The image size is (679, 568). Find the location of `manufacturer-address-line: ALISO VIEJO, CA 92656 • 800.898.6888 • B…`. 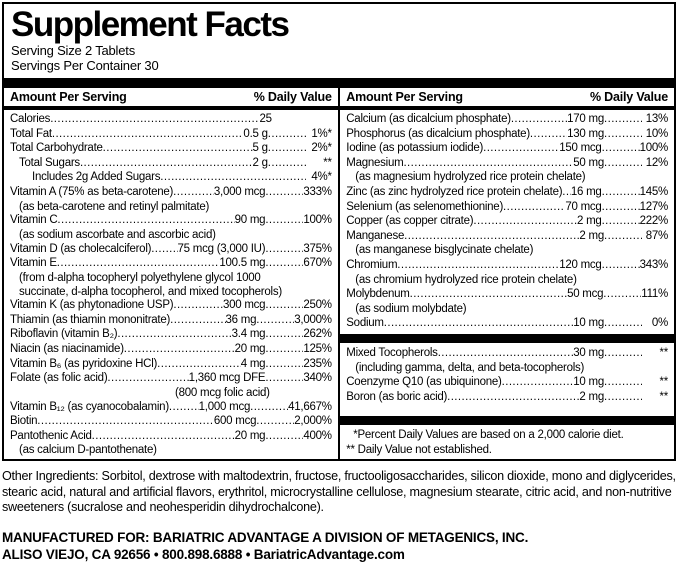

manufacturer-address-line: ALISO VIEJO, CA 92656 • 800.898.6888 • B… is located at coordinates (203, 554).